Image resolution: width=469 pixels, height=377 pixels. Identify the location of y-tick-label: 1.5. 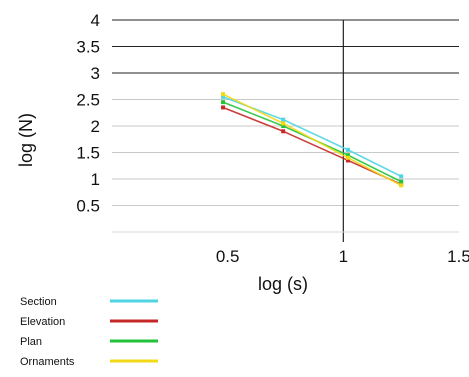
(88, 153).